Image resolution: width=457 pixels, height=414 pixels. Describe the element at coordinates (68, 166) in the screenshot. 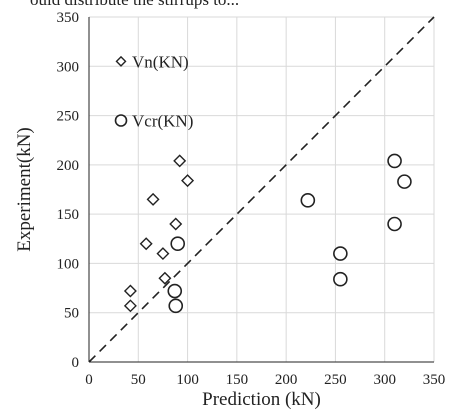

I see `y-tick-label: 200` at that location.